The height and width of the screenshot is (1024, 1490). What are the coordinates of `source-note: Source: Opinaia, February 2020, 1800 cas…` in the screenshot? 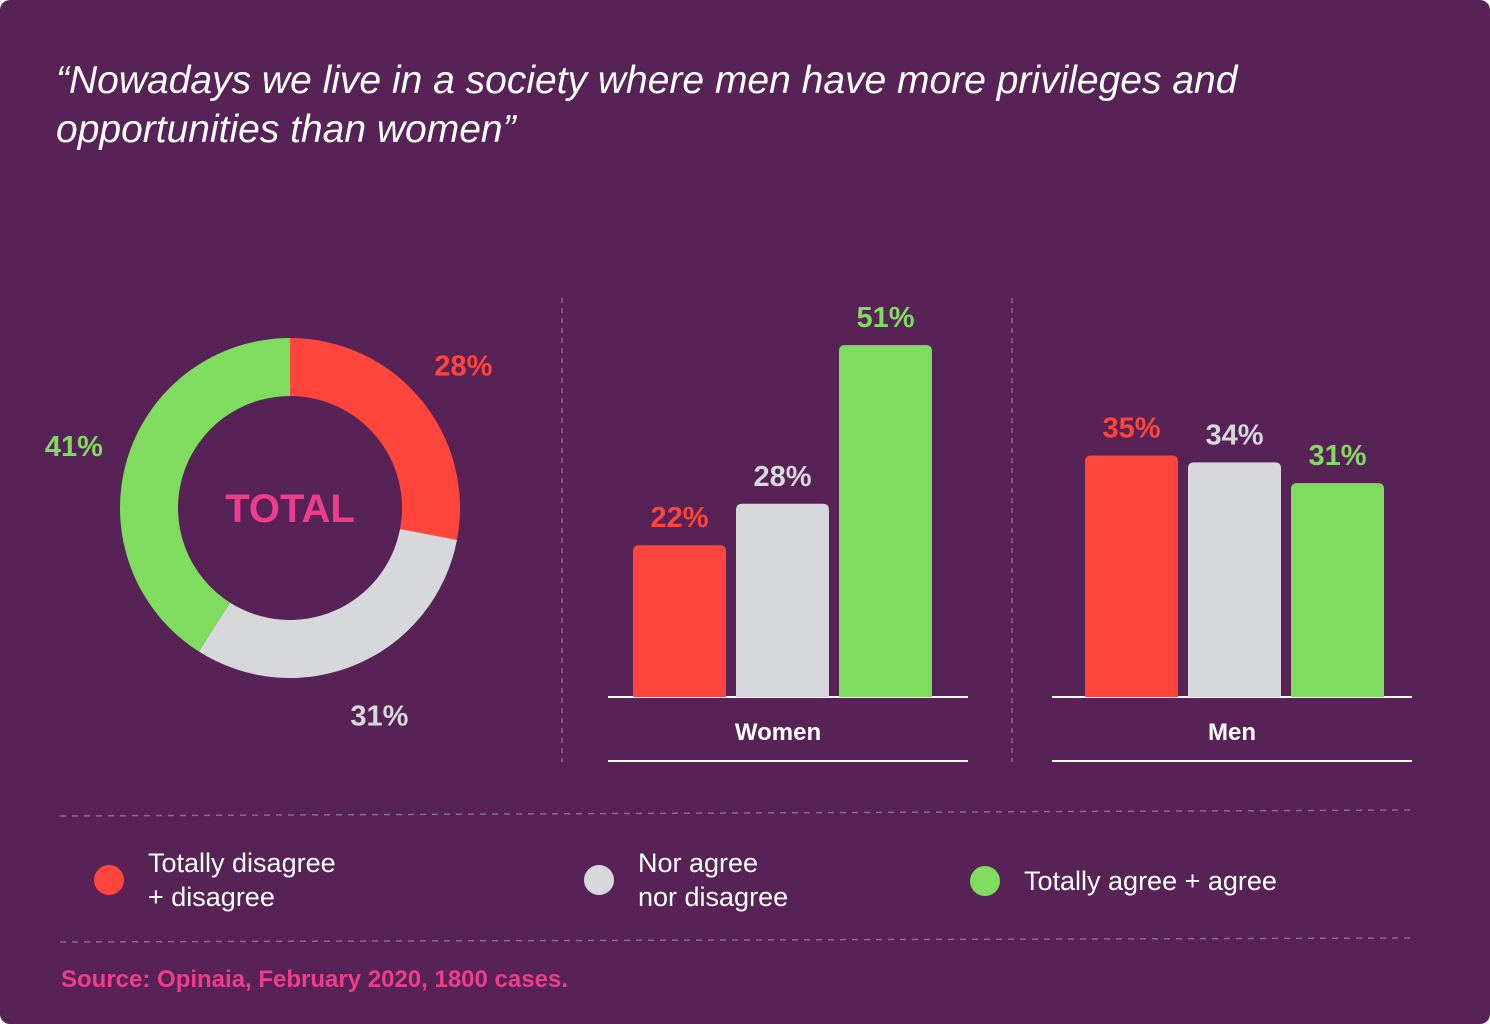 It's located at (314, 979).